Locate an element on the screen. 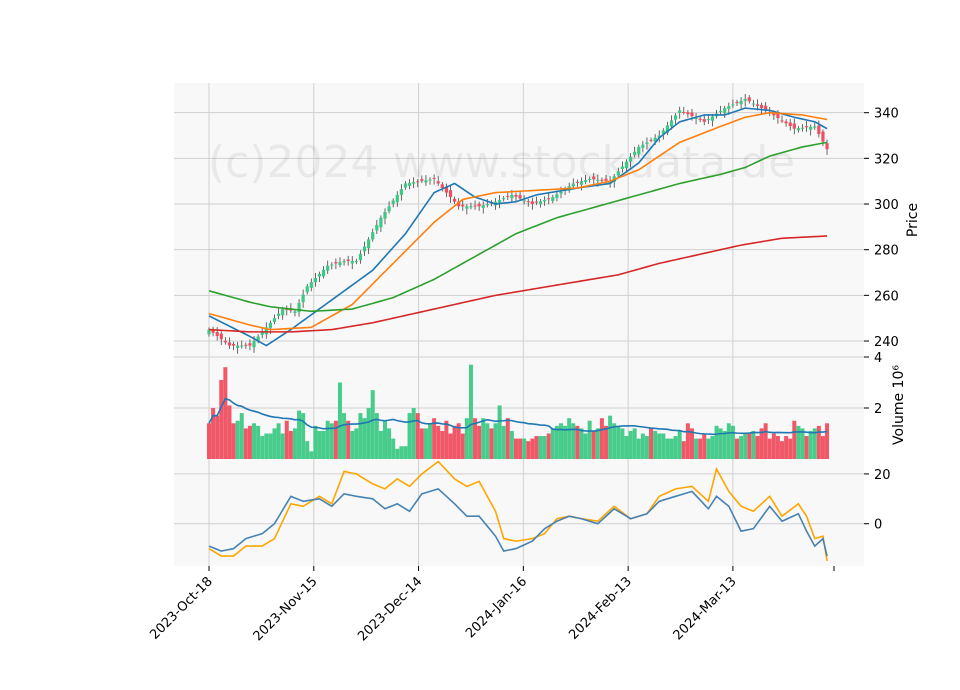 The image size is (960, 690). x-tick-label: 2023-Oct-18 is located at coordinates (181, 608).